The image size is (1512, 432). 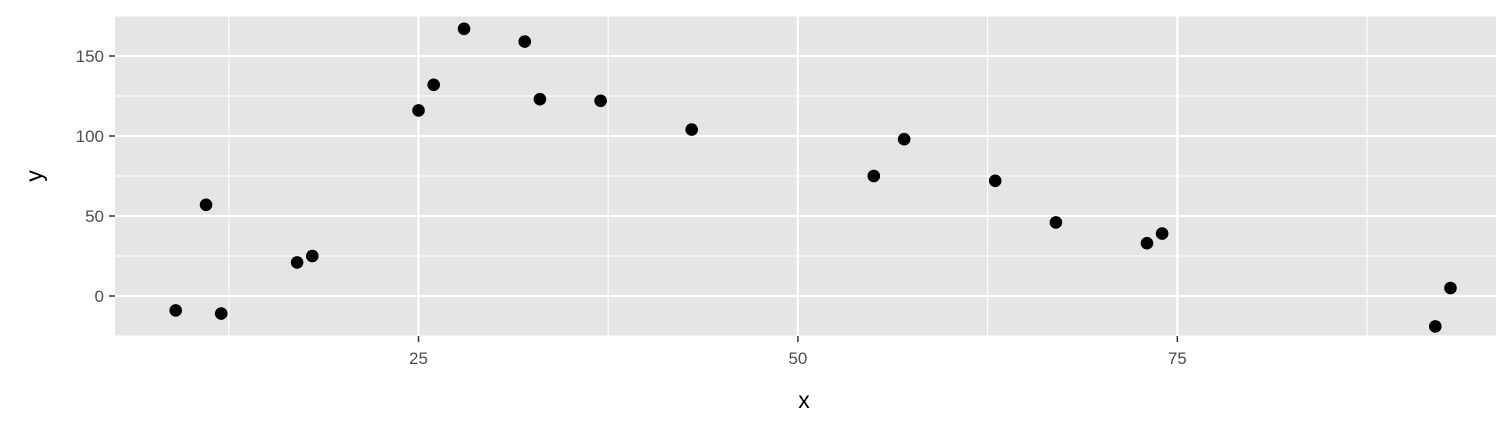 I want to click on y-tick-label: 100, so click(x=90, y=136).